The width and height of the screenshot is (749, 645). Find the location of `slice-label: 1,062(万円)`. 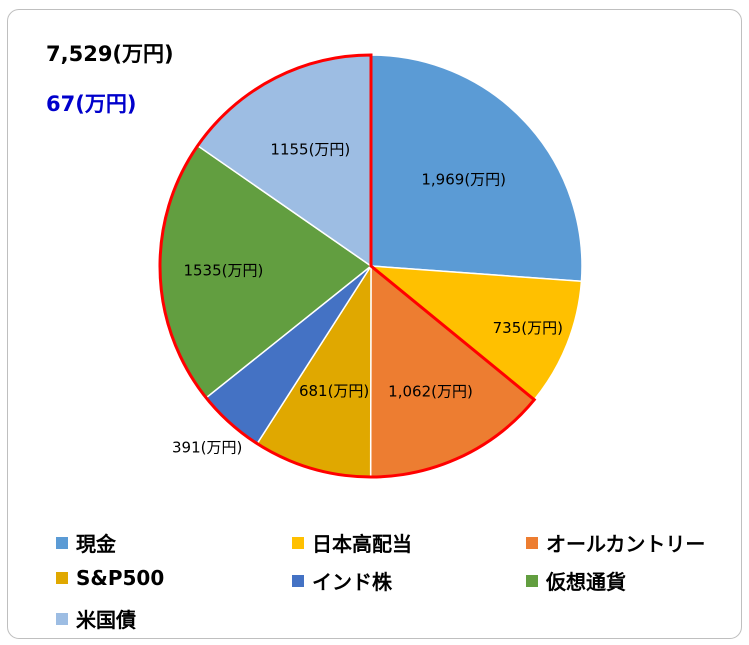

slice-label: 1,062(万円) is located at coordinates (430, 391).